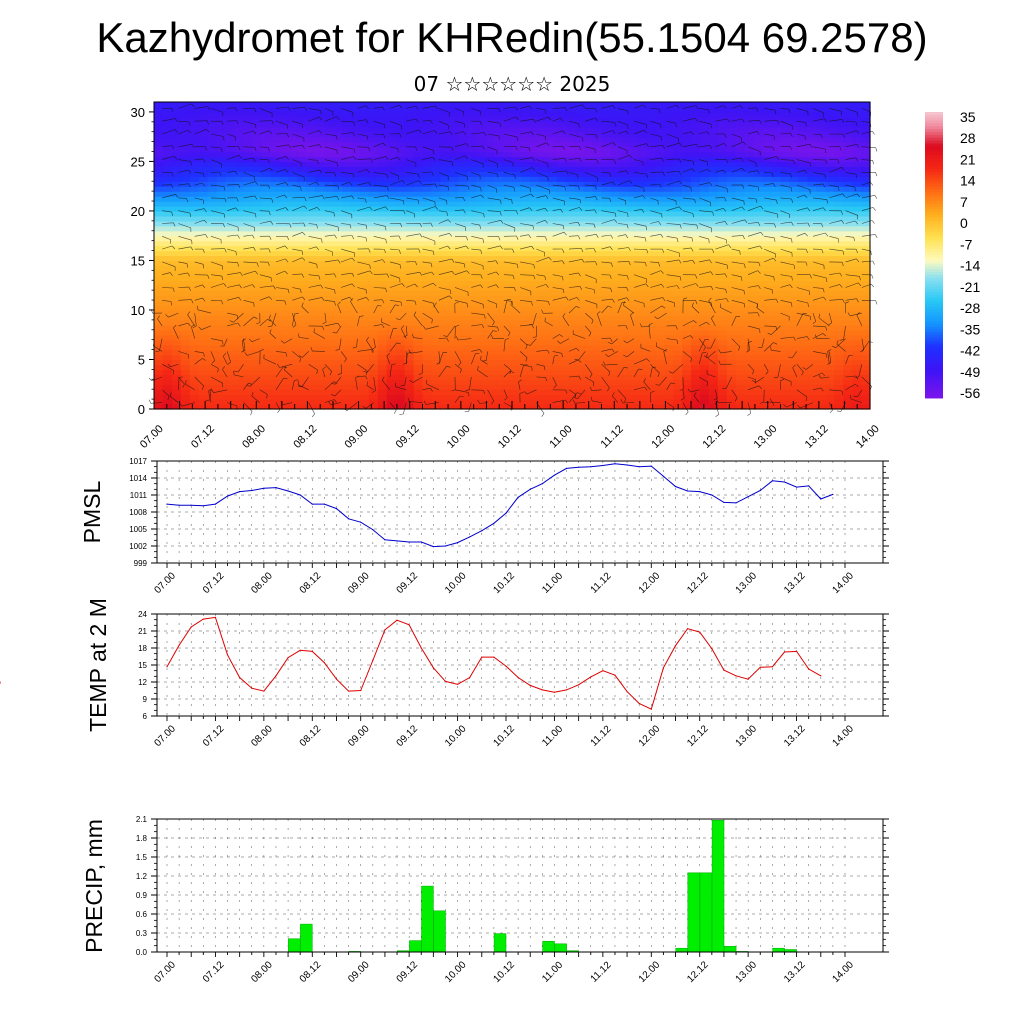 The width and height of the screenshot is (1024, 1024). Describe the element at coordinates (142, 648) in the screenshot. I see `y-tick-label: 18` at that location.